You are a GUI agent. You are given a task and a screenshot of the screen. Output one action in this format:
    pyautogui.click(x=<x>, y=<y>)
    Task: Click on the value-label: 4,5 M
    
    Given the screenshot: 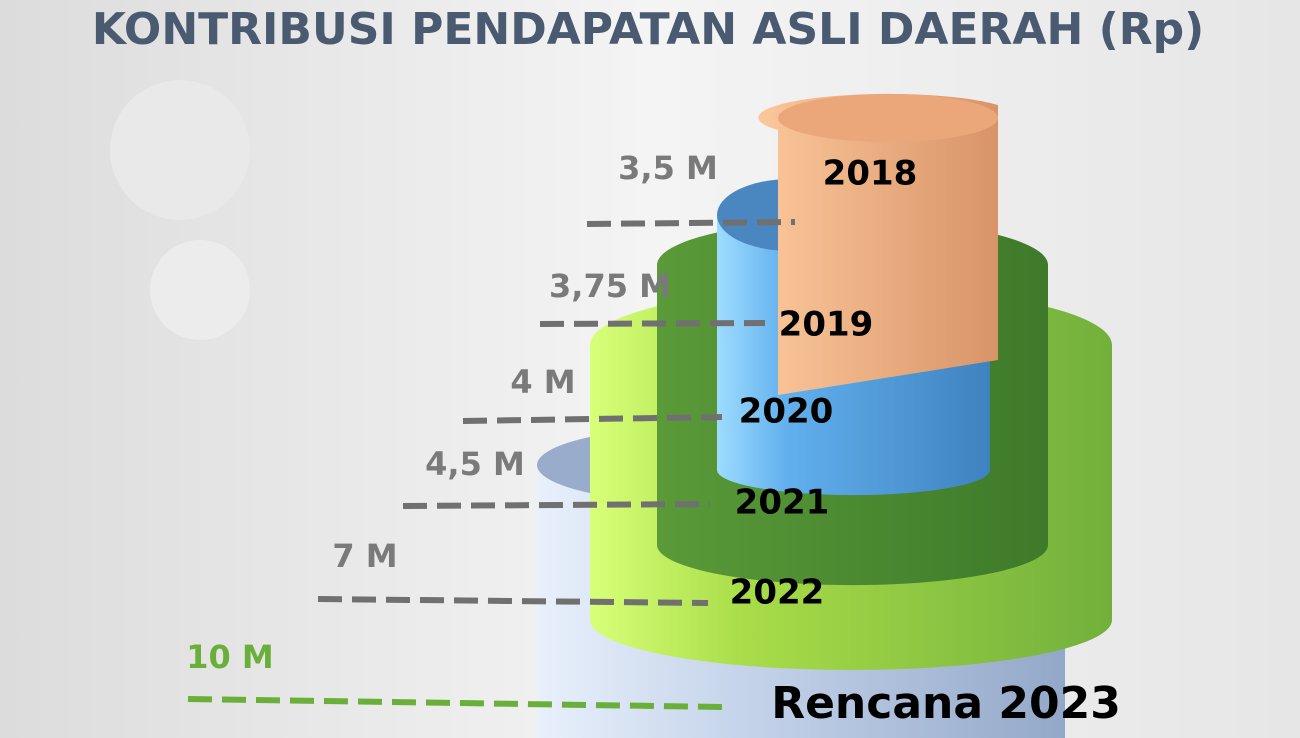 What is the action you would take?
    pyautogui.click(x=475, y=464)
    